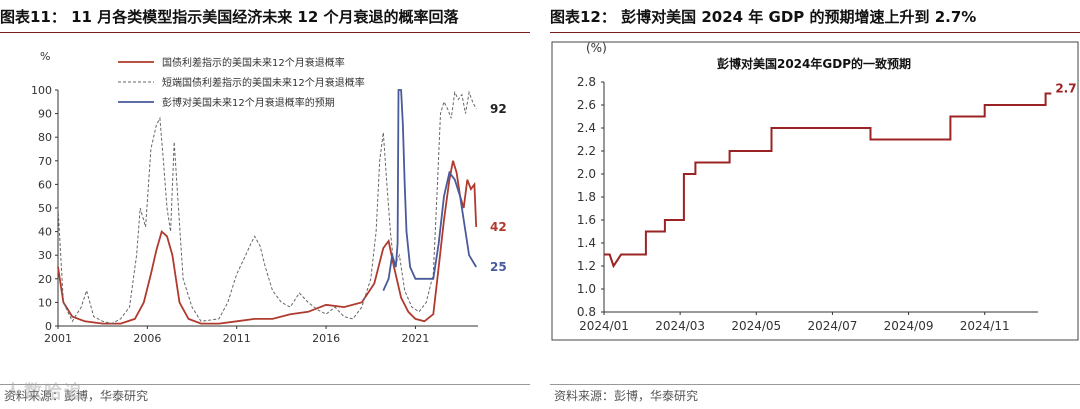 The image size is (1080, 409). Describe the element at coordinates (45, 279) in the screenshot. I see `y-tick-label: 20` at that location.